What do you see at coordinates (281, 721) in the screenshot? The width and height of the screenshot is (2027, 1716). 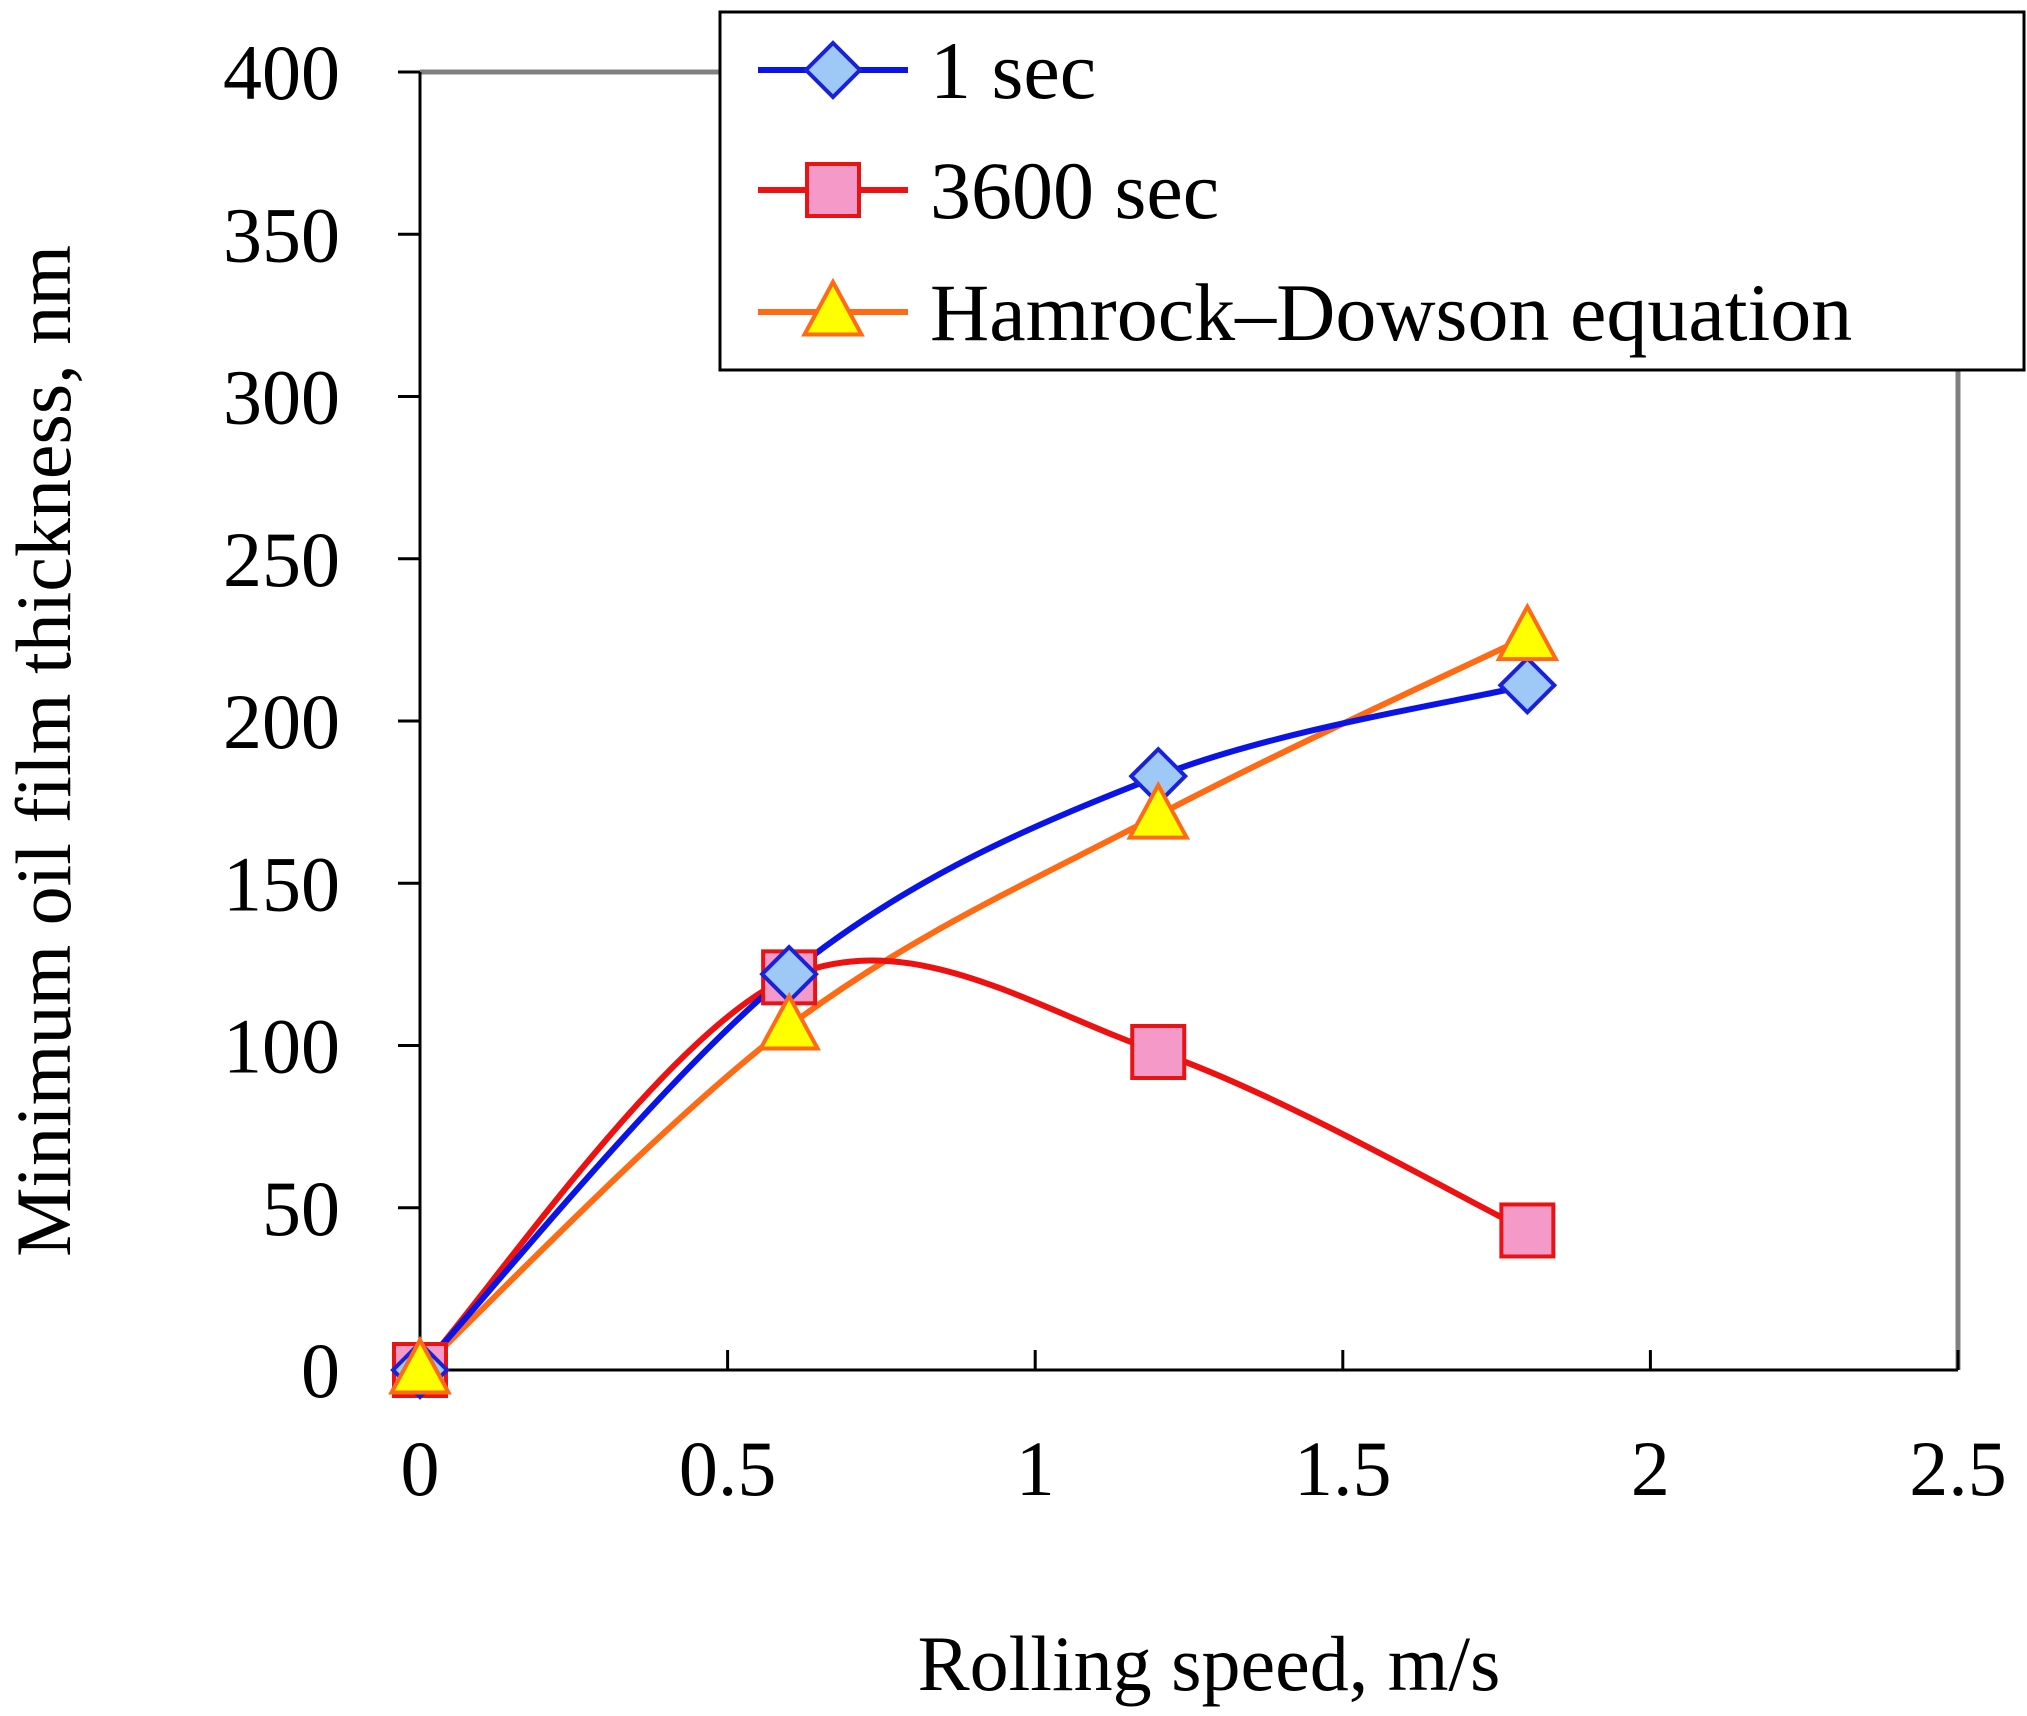 I see `y-tick-label: 200` at bounding box center [281, 721].